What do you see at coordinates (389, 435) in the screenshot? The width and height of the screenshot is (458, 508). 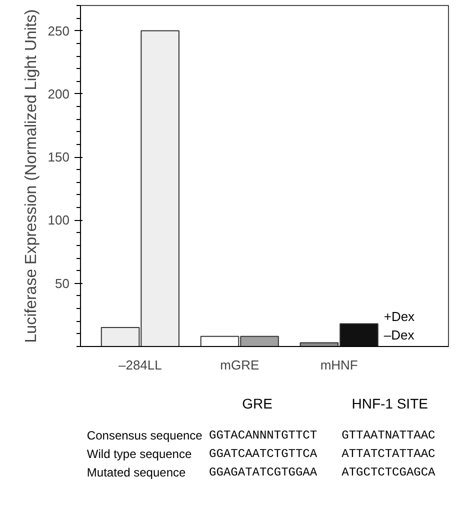 I see `text: GTTAATNATTAAC` at bounding box center [389, 435].